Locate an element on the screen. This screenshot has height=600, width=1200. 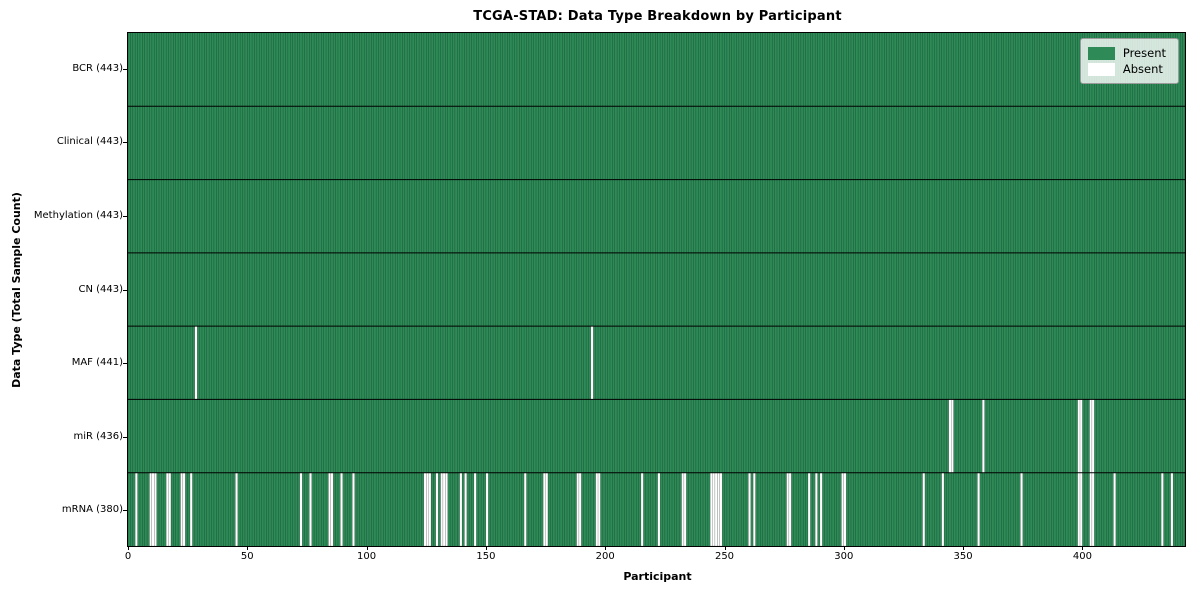
x-tick-label-250: 250 is located at coordinates (724, 556).